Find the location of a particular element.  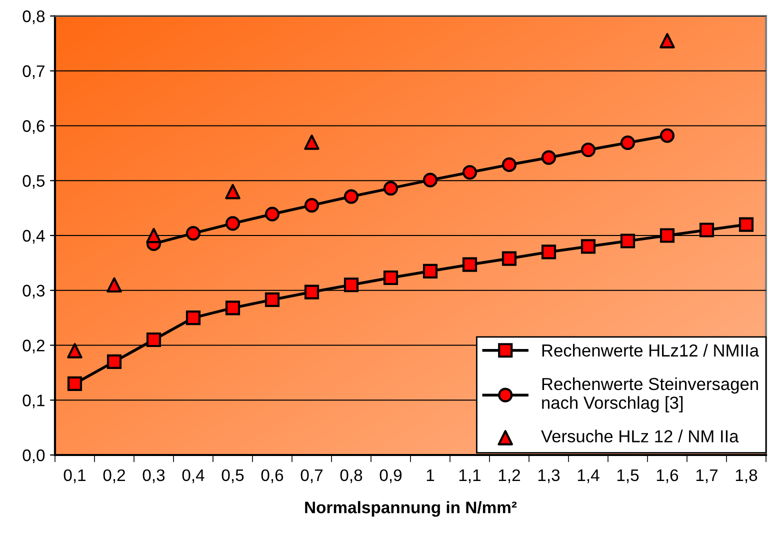

x-tick-label: 1,4 is located at coordinates (589, 477).